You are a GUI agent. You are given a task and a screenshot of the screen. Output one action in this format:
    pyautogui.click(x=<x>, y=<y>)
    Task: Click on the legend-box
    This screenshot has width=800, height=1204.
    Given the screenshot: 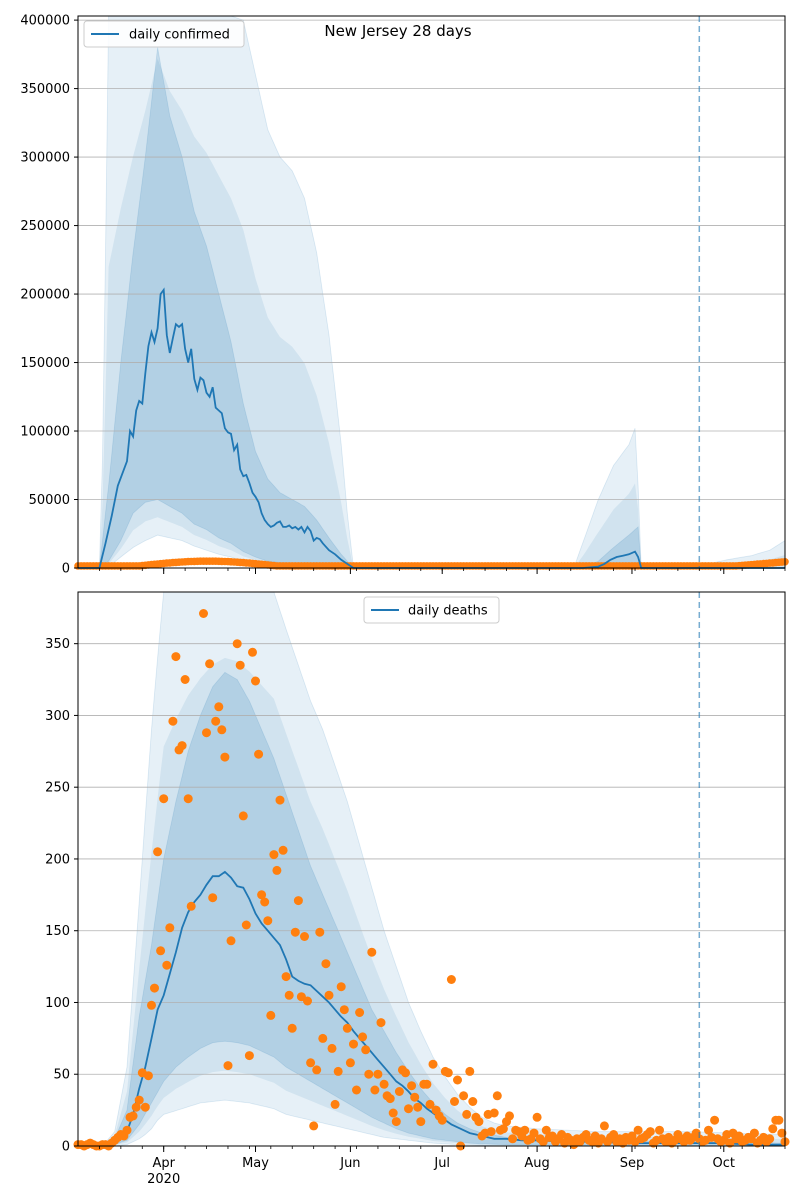 What is the action you would take?
    pyautogui.click(x=164, y=34)
    